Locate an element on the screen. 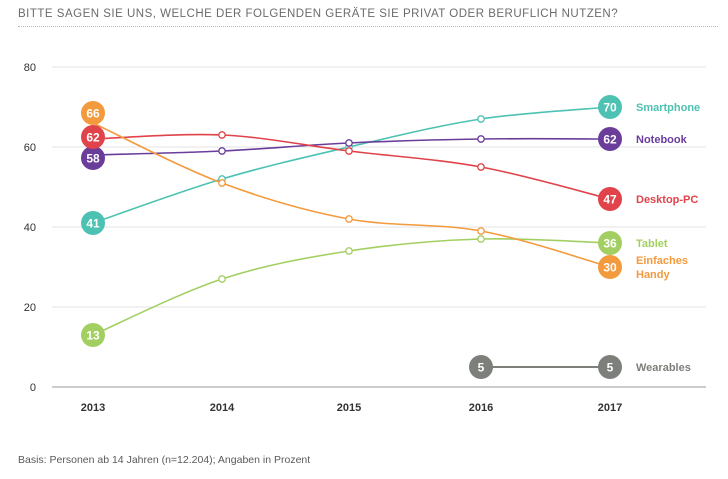 Image resolution: width=728 pixels, height=479 pixels. x-tick-label: 2015 is located at coordinates (349, 408).